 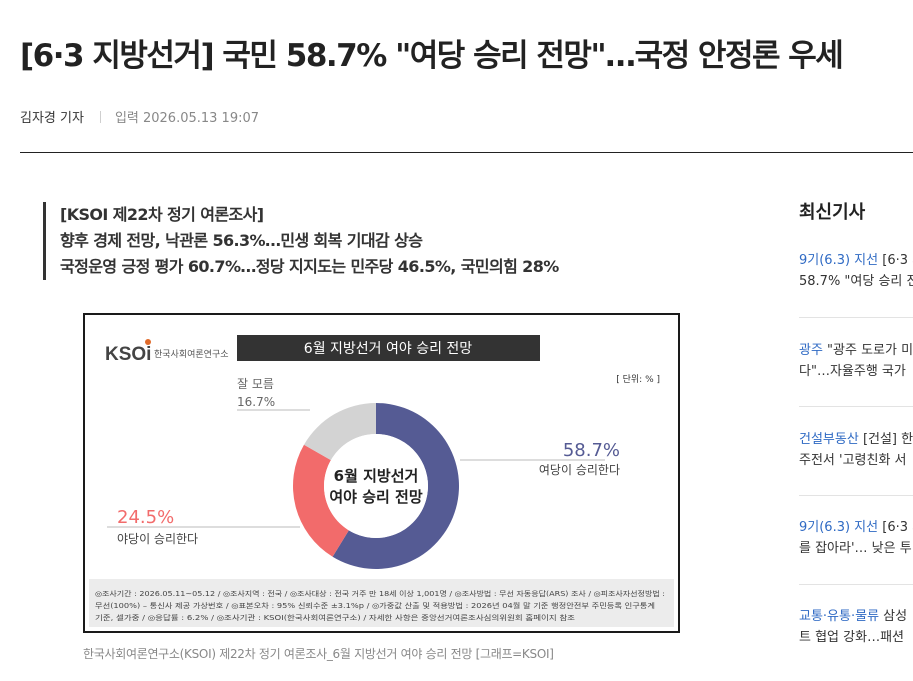 I want to click on footnote-box, so click(x=381, y=603).